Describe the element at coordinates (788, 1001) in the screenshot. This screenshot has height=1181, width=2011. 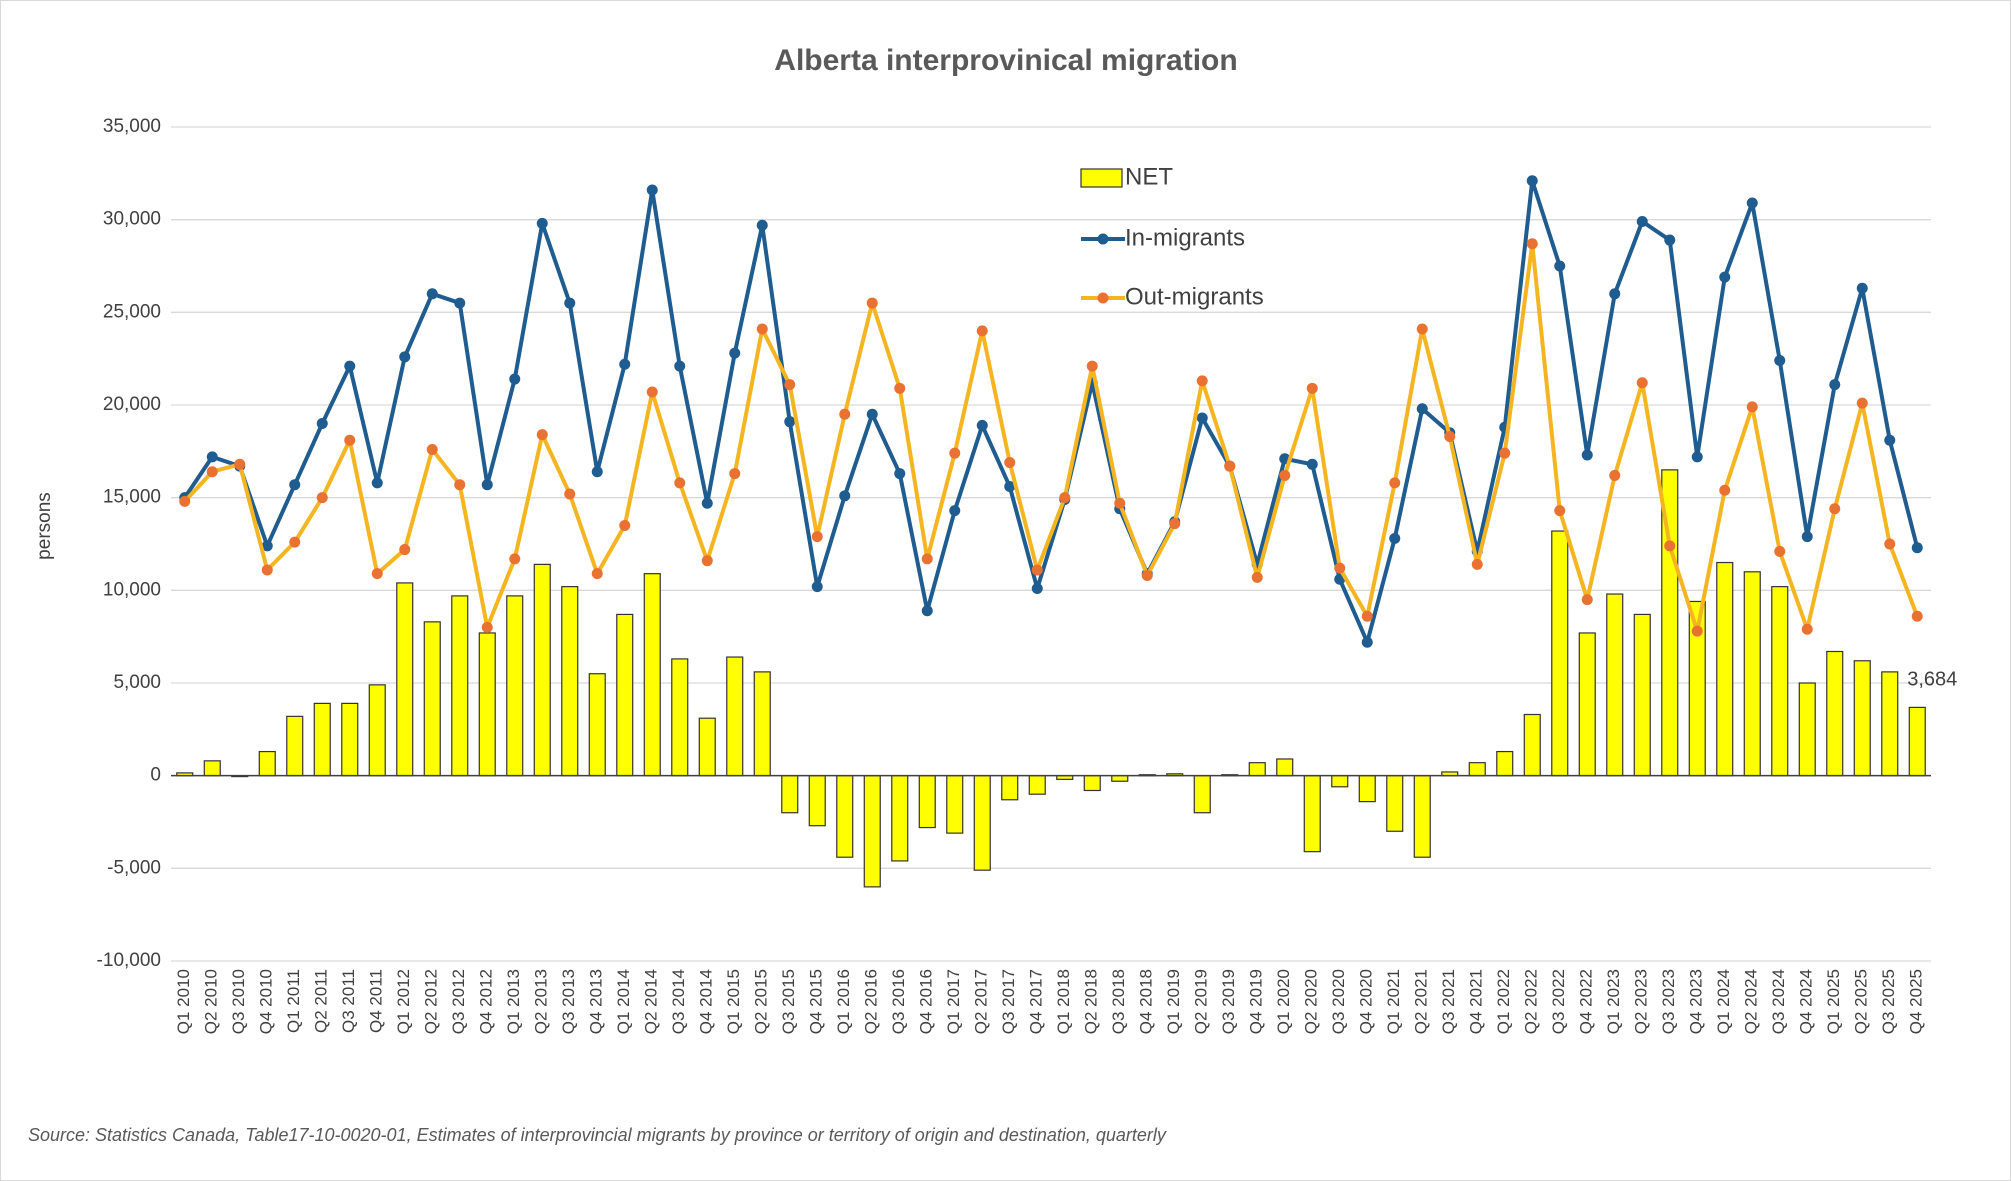
I see `x-tick-label: Q3 2015` at that location.